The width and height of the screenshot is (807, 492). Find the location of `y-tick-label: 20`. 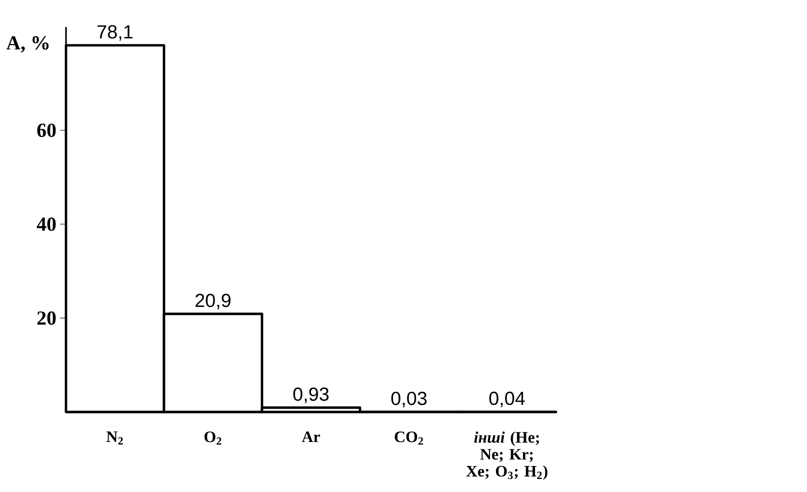

y-tick-label: 20 is located at coordinates (46, 318).